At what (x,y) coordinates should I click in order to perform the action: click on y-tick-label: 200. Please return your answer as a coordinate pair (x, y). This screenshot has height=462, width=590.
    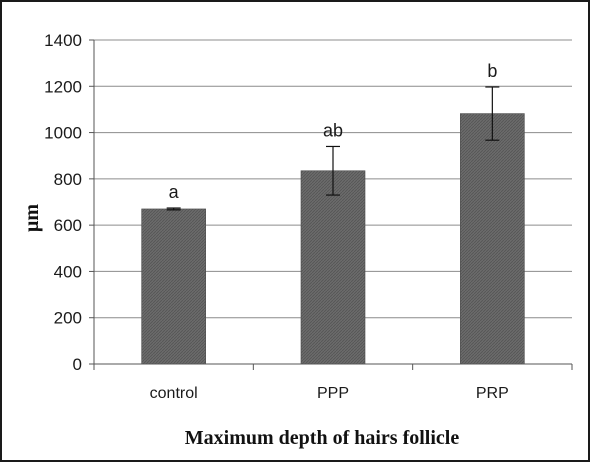
    Looking at the image, I should click on (68, 318).